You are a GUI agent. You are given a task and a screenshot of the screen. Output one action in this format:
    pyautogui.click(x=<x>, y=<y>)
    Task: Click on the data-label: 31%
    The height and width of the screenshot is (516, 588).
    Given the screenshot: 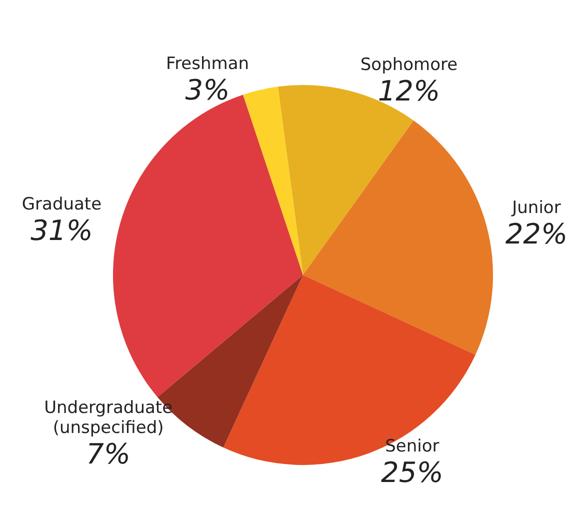 What is the action you would take?
    pyautogui.click(x=61, y=231)
    